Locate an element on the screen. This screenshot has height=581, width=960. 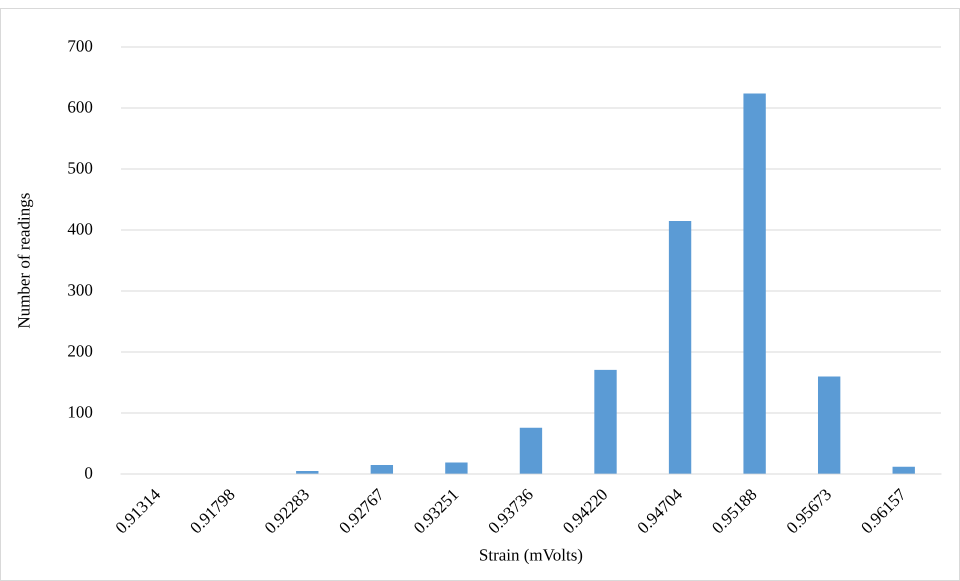
y-tick-label: 600 is located at coordinates (80, 107).